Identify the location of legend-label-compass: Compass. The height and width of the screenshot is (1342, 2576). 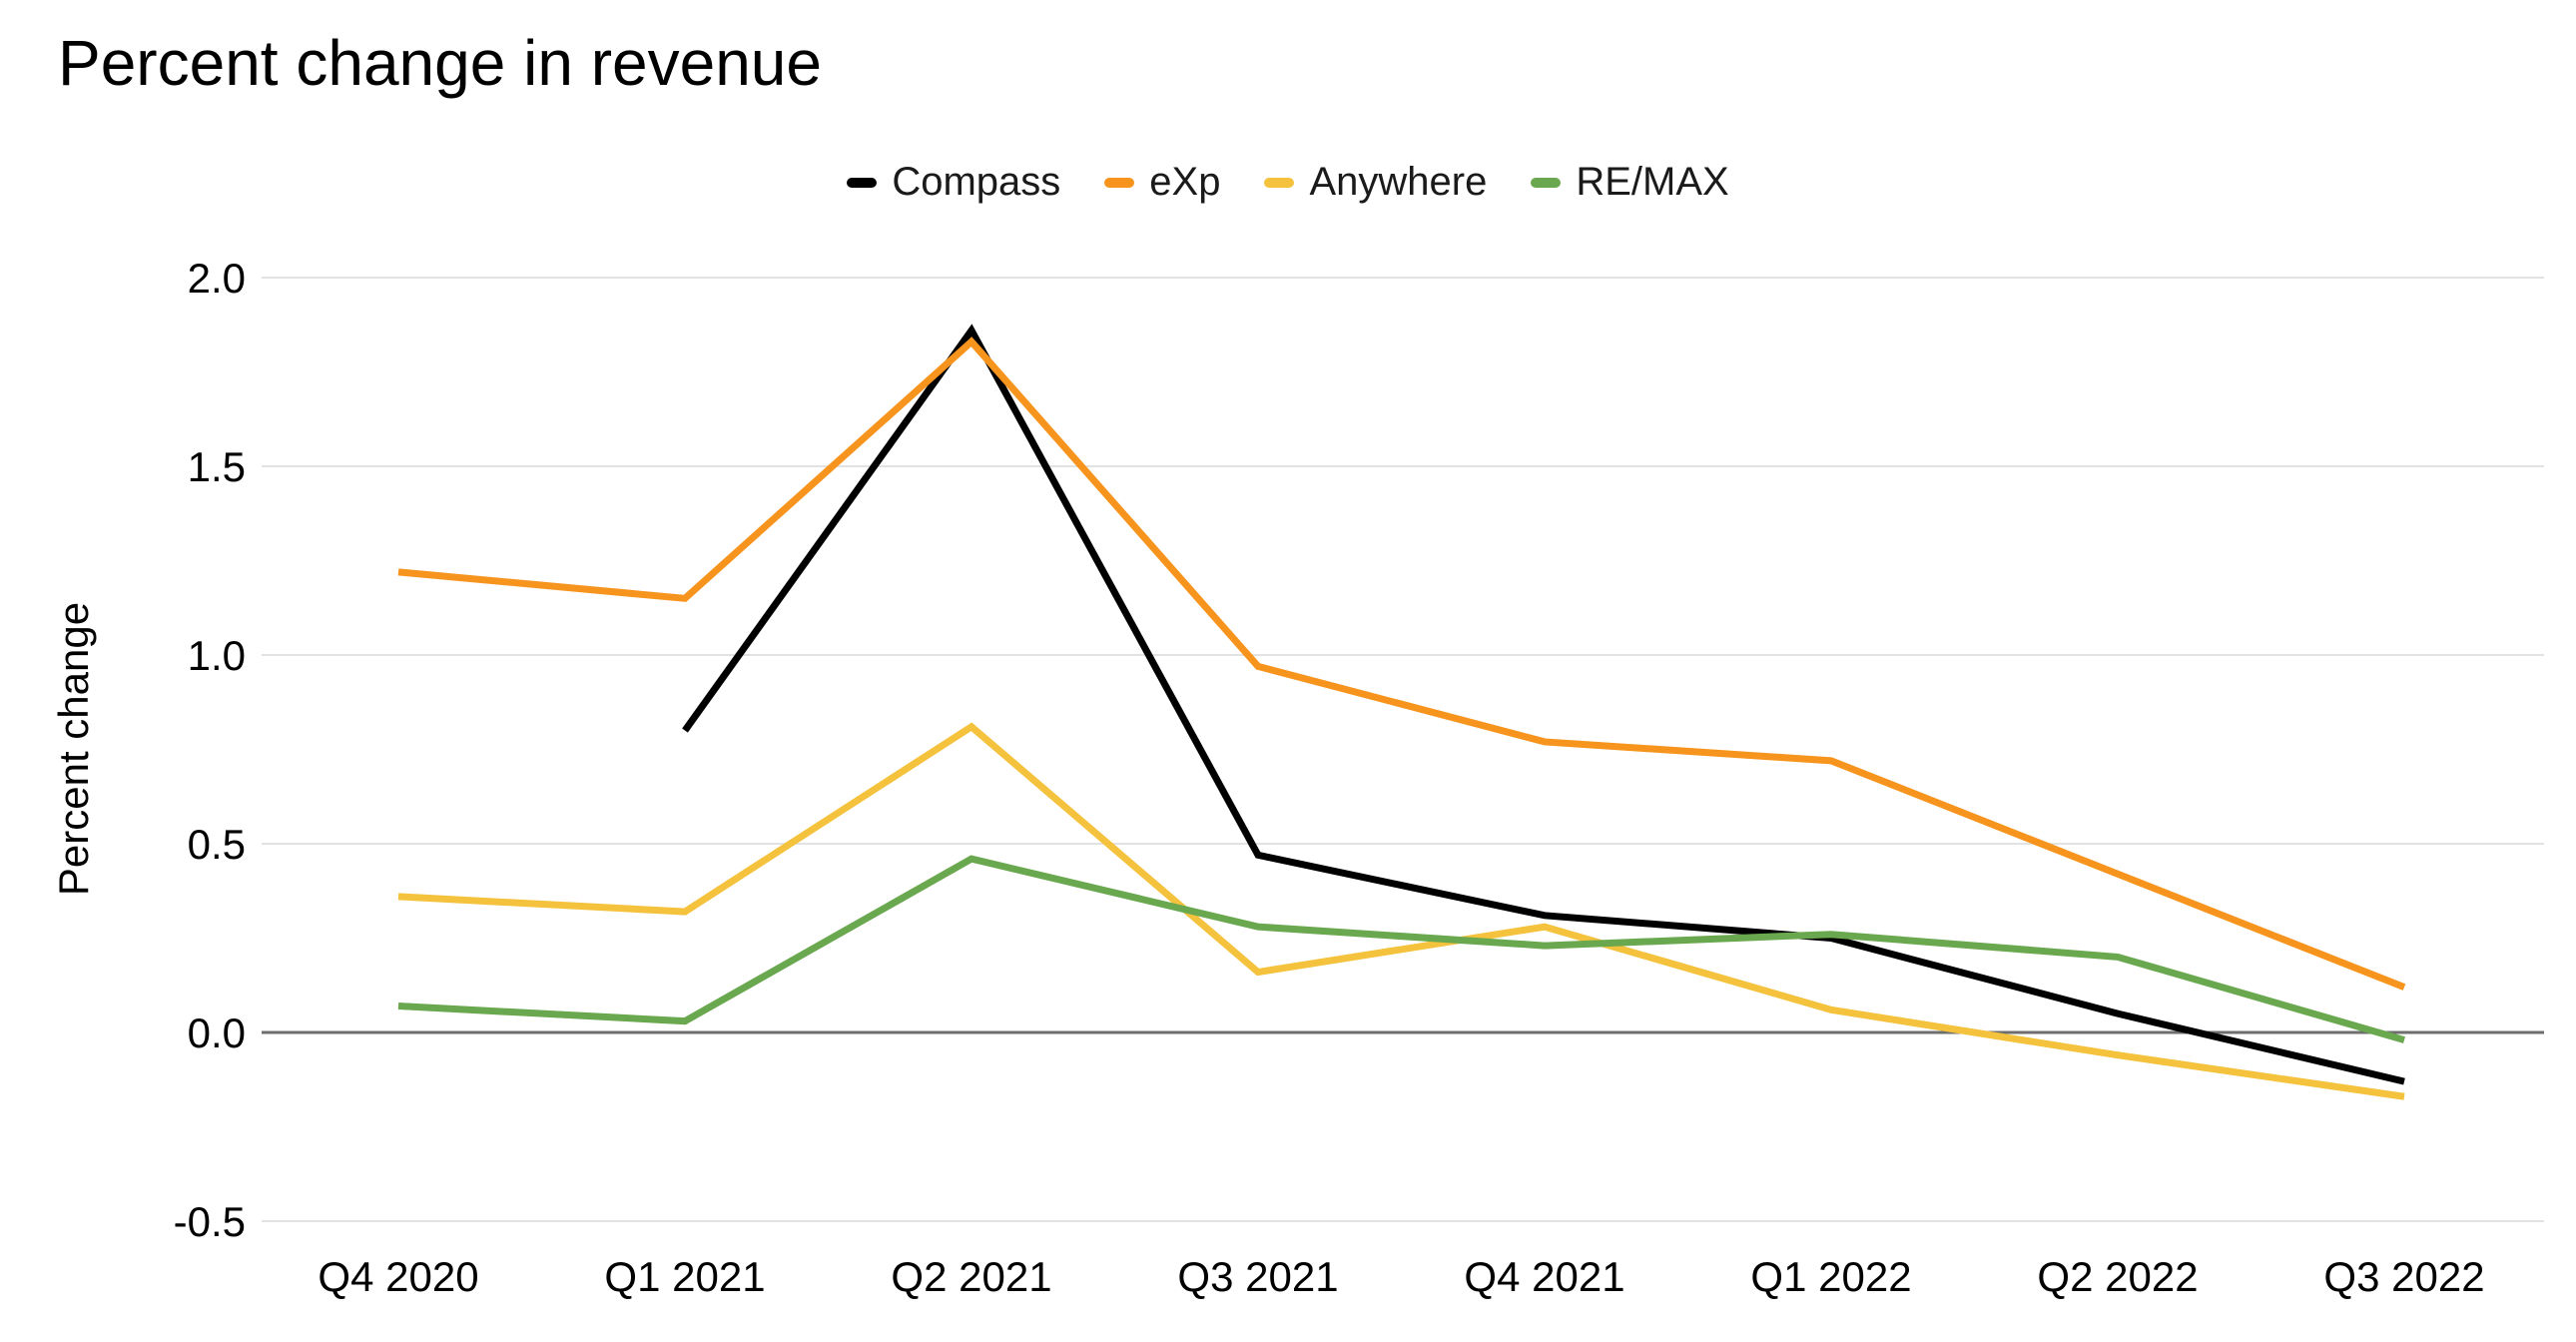
(976, 182).